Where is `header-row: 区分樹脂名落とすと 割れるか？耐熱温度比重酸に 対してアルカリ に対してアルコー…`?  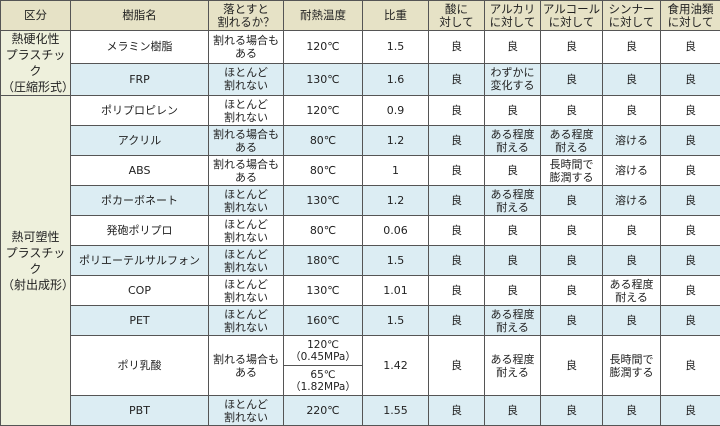 header-row: 区分樹脂名落とすと 割れるか？耐熱温度比重酸に 対してアルカリ に対してアルコー… is located at coordinates (360, 16).